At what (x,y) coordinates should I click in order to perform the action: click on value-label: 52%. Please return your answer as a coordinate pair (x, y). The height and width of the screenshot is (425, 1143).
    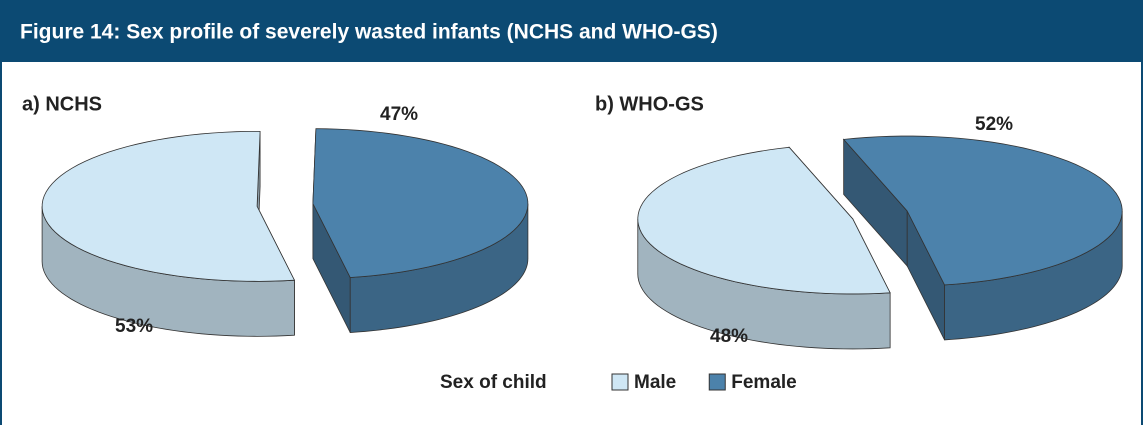
    Looking at the image, I should click on (994, 124).